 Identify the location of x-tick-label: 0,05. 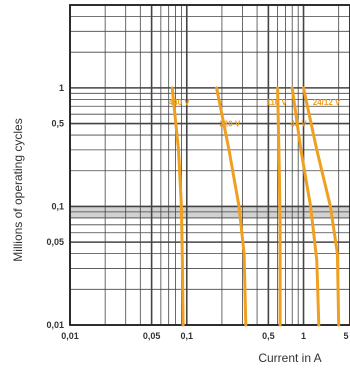
(152, 336).